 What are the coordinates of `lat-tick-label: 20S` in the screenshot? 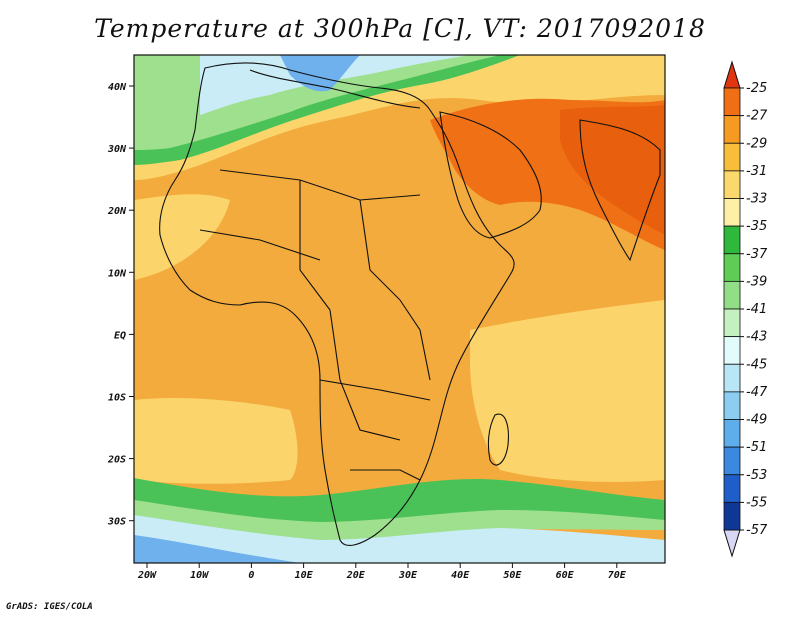 It's located at (116, 460).